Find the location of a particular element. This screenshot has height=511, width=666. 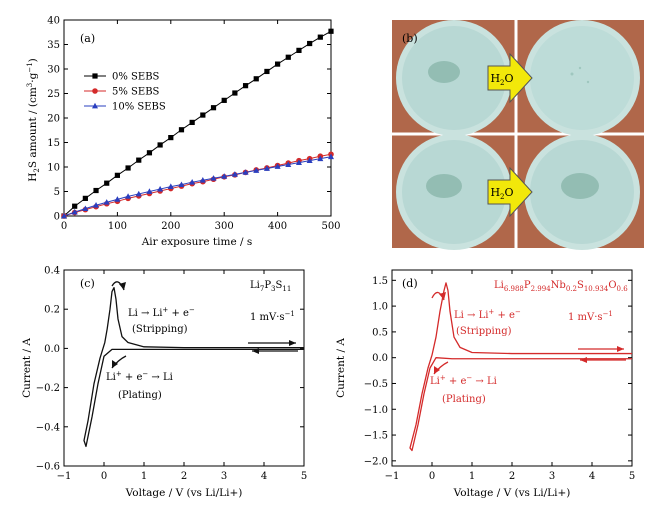

panel-d-rate-label: 1 mV·s−1 is located at coordinates (590, 316).